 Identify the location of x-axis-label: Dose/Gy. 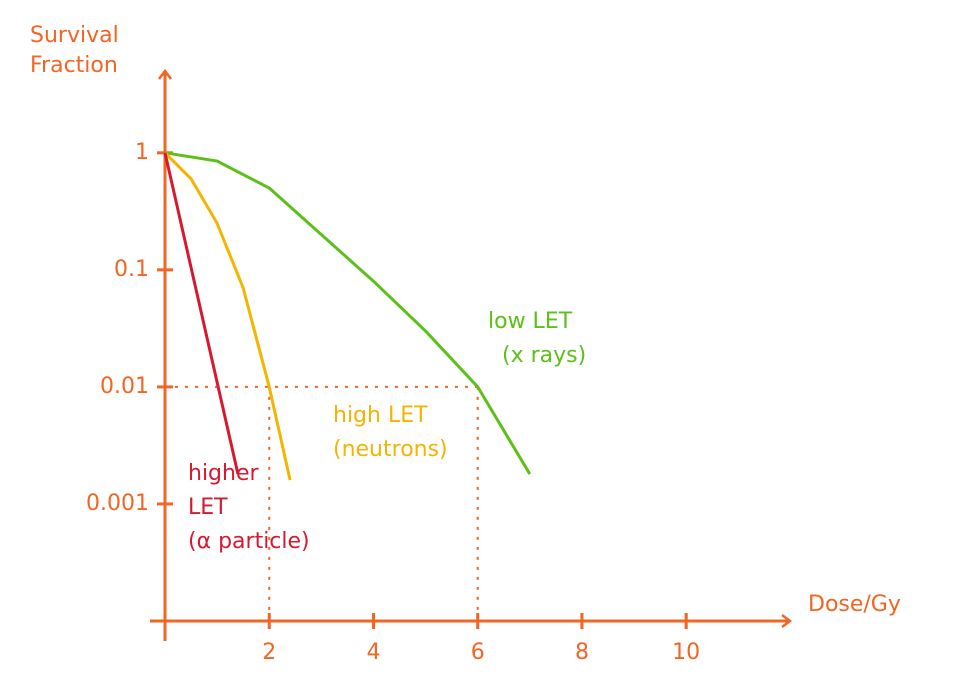
(854, 604).